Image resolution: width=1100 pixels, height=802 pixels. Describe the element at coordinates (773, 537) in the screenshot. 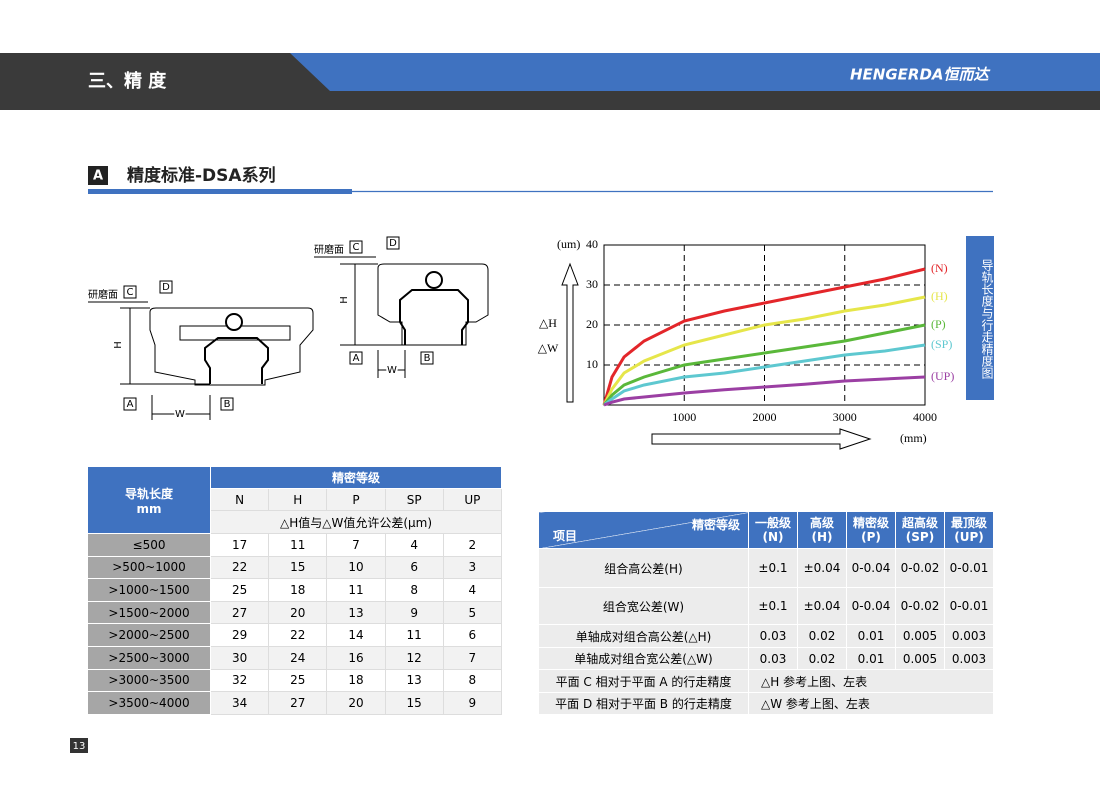

I see `header-text: (N)` at that location.